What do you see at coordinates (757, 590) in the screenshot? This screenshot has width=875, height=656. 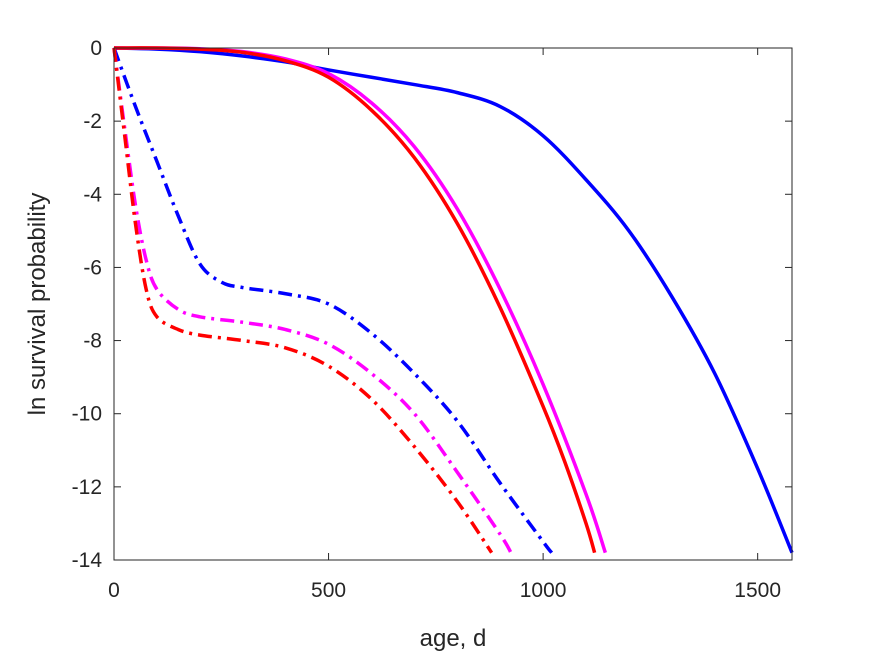 I see `x-tick-label: 1500` at bounding box center [757, 590].